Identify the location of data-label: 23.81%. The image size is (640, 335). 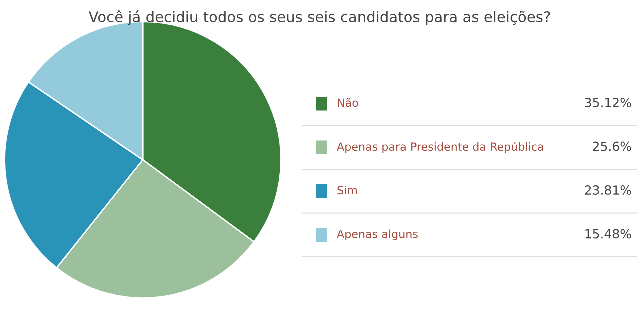
(608, 190).